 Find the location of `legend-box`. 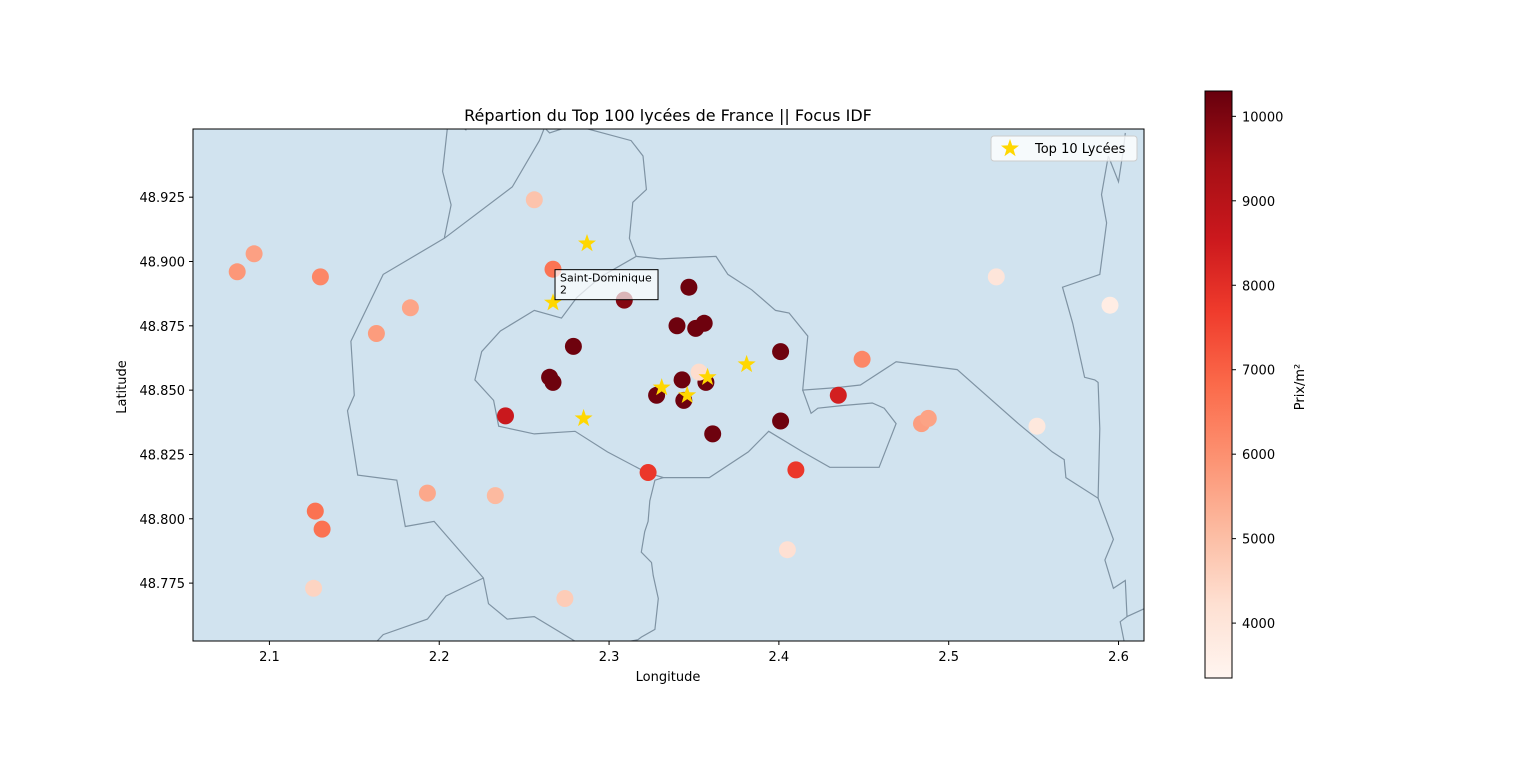

legend-box is located at coordinates (1064, 148).